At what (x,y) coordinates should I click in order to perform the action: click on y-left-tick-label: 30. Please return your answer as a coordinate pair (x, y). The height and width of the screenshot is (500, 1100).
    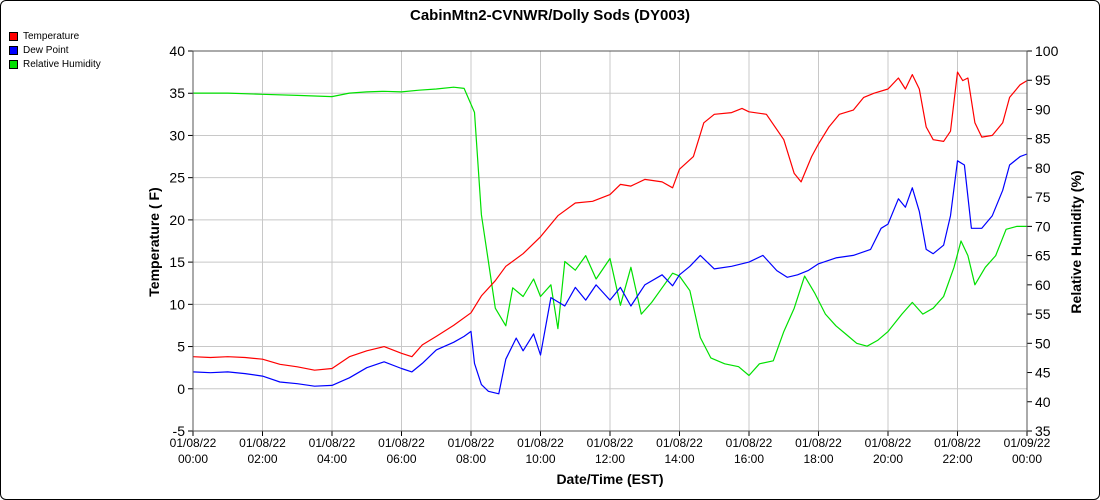
    Looking at the image, I should click on (177, 135).